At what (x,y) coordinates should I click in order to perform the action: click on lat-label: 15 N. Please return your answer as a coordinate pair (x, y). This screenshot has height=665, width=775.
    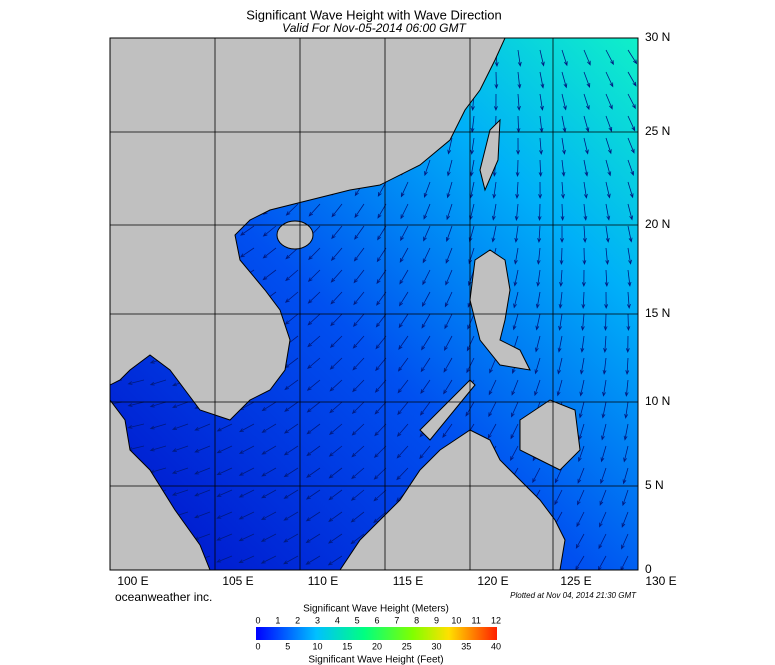
    Looking at the image, I should click on (657, 313).